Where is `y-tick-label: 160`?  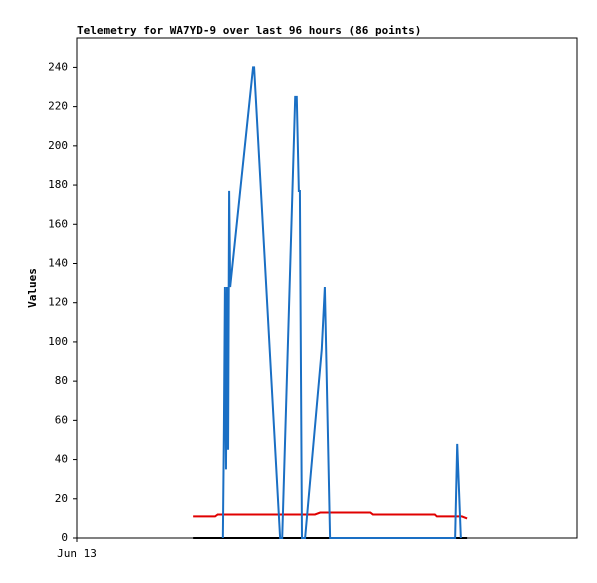 y-tick-label: 160 is located at coordinates (58, 223).